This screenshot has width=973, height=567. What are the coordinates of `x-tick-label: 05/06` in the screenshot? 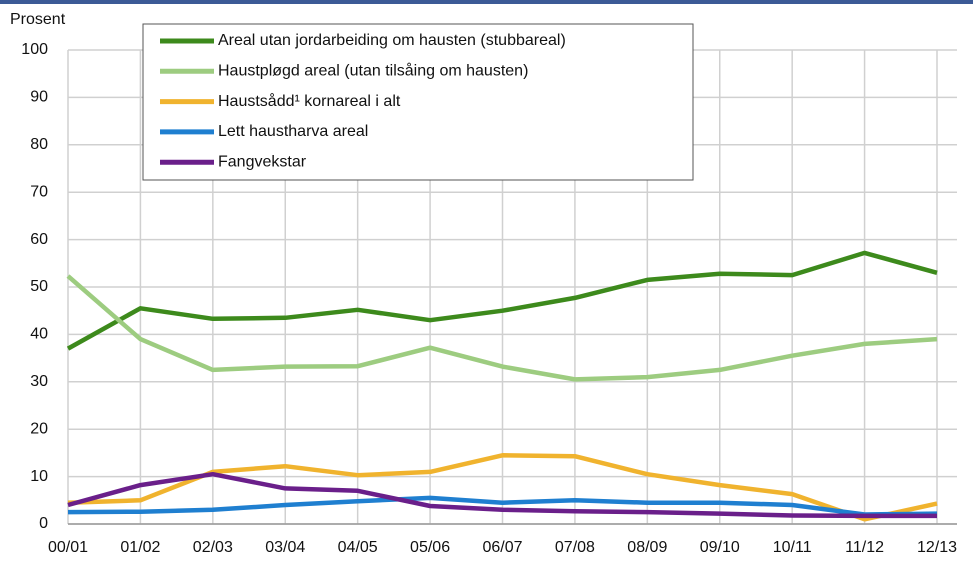 It's located at (430, 547).